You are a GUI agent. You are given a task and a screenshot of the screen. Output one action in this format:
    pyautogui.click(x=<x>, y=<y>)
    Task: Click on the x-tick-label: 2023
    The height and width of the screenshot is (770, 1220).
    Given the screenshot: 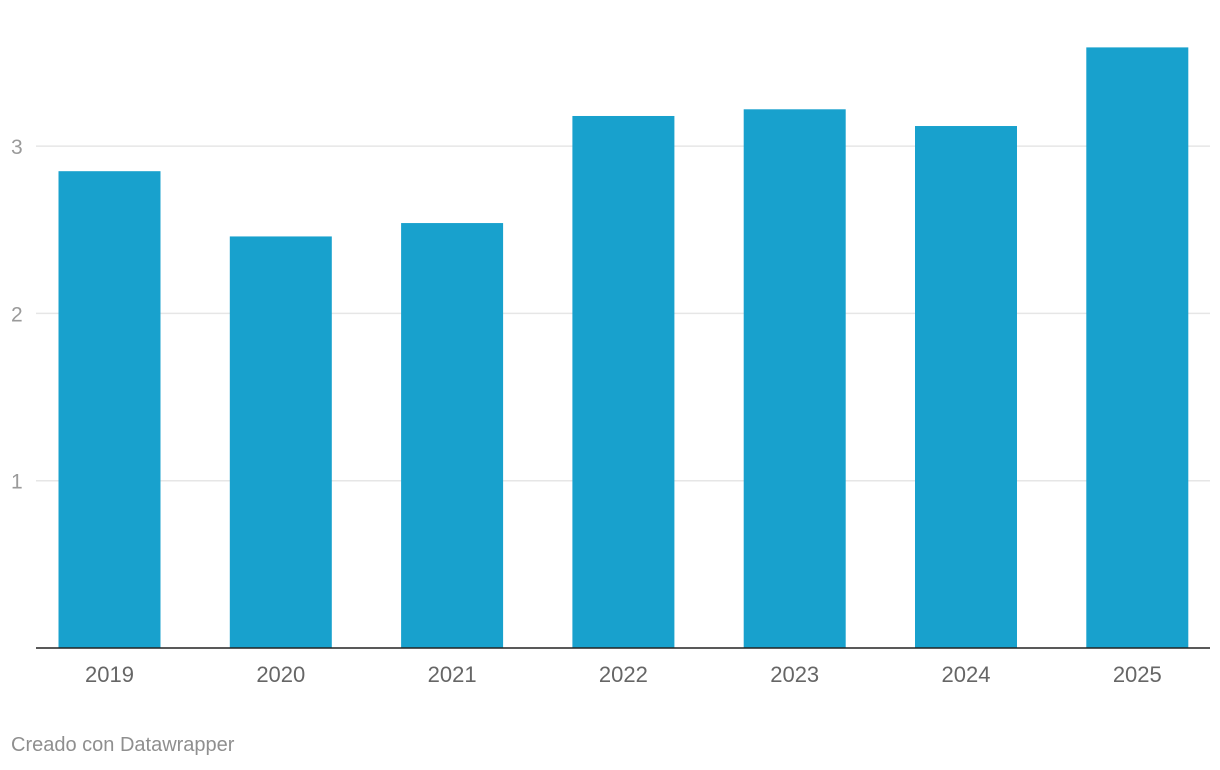 What is the action you would take?
    pyautogui.click(x=794, y=674)
    